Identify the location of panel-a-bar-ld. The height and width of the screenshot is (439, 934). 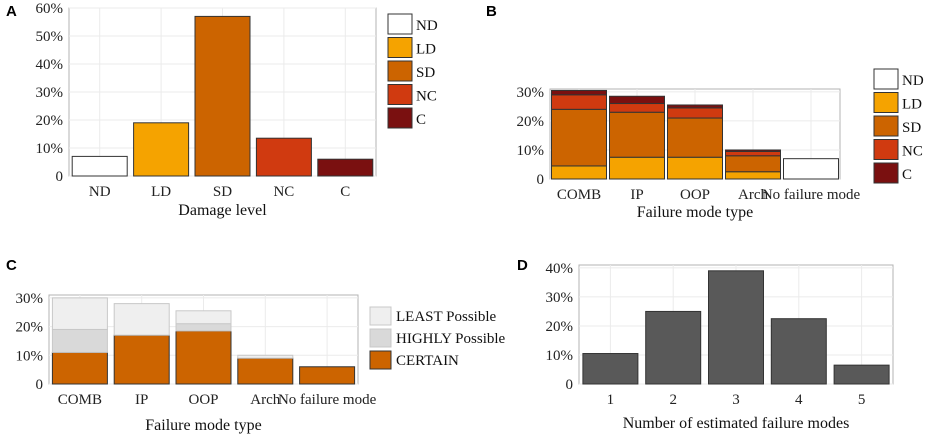
(161, 149).